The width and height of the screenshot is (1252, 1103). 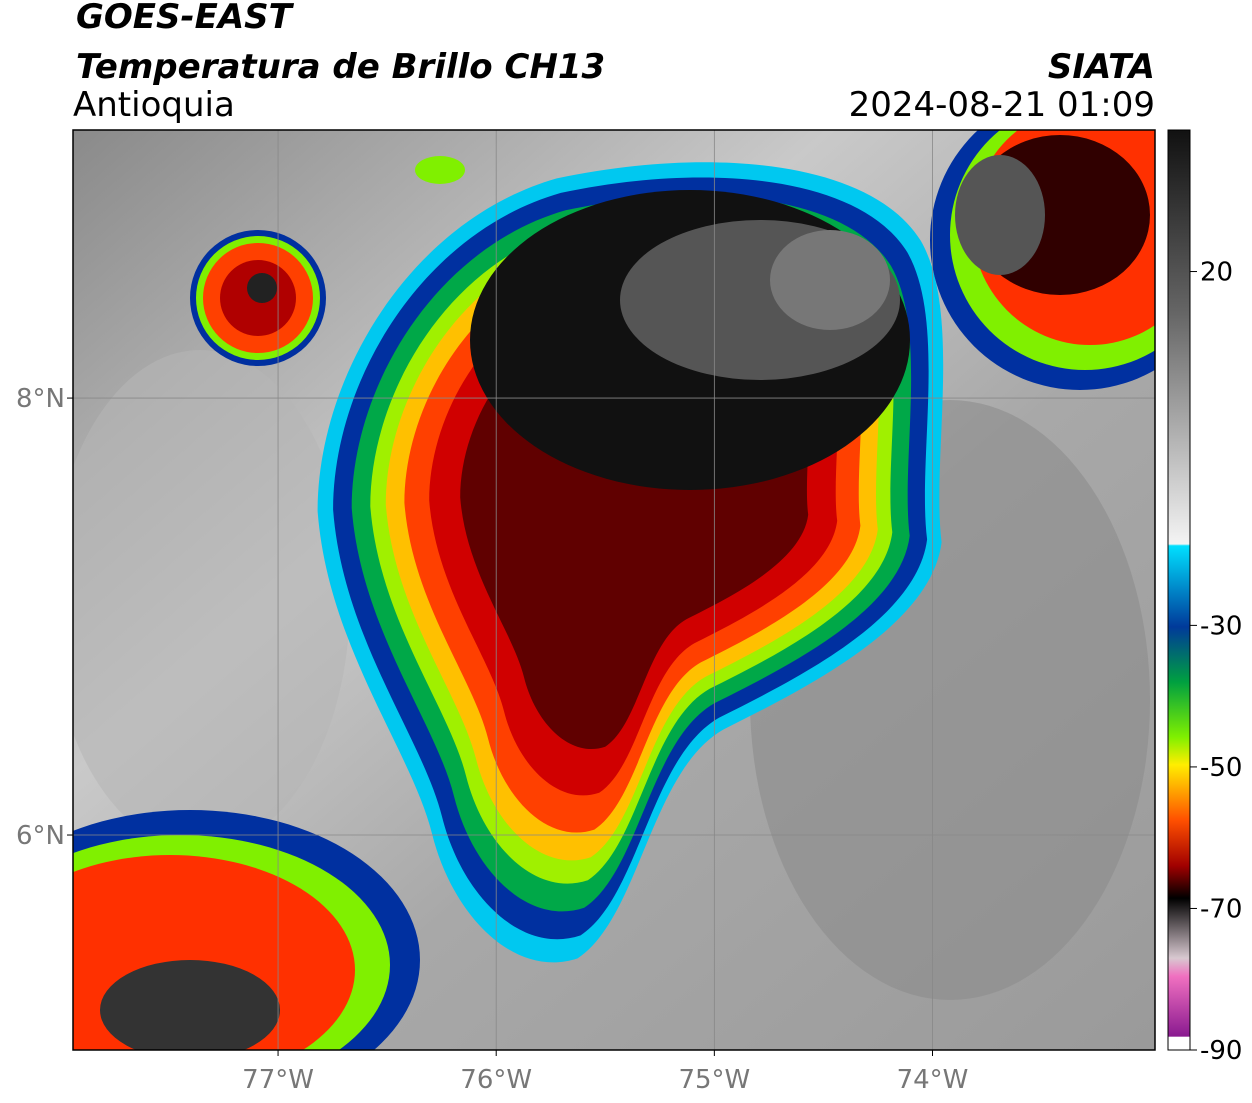 I want to click on source: SIATA, so click(x=1101, y=67).